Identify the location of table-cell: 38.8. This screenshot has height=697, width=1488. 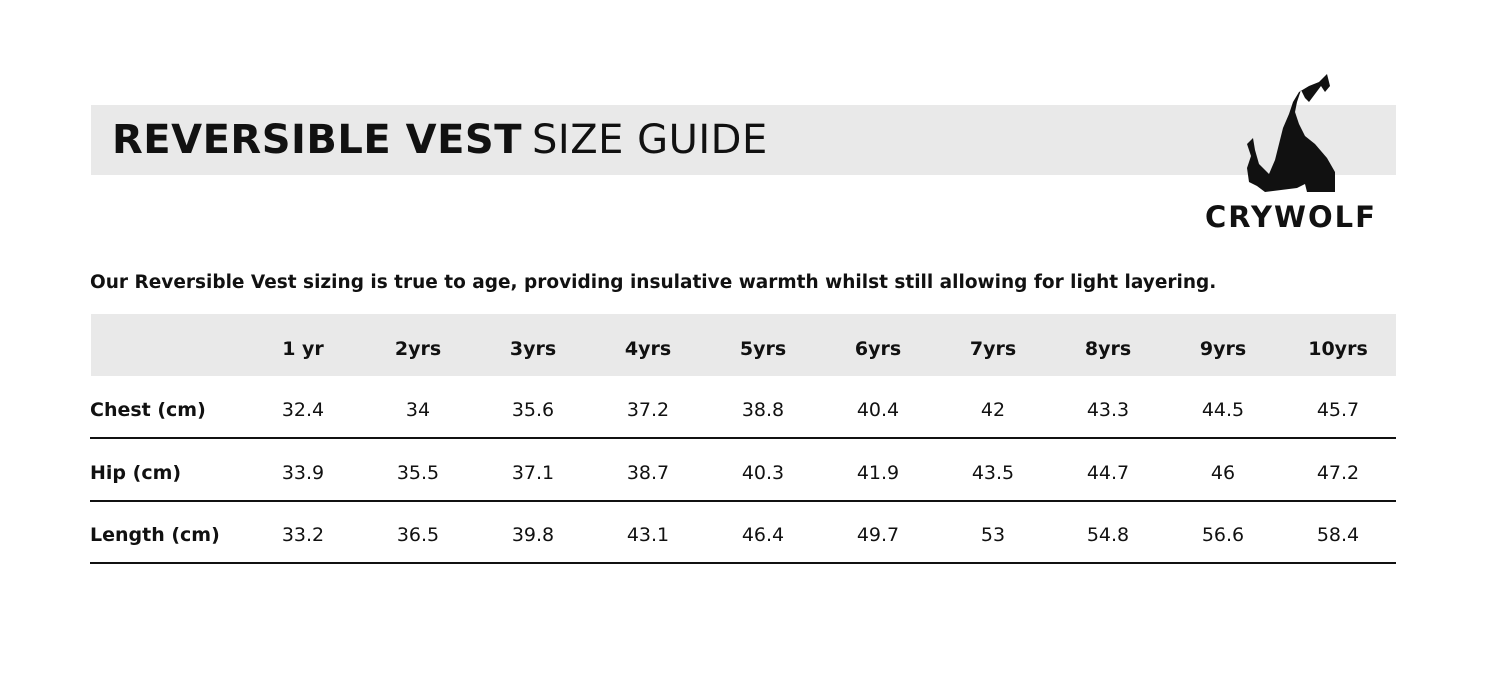
(763, 410).